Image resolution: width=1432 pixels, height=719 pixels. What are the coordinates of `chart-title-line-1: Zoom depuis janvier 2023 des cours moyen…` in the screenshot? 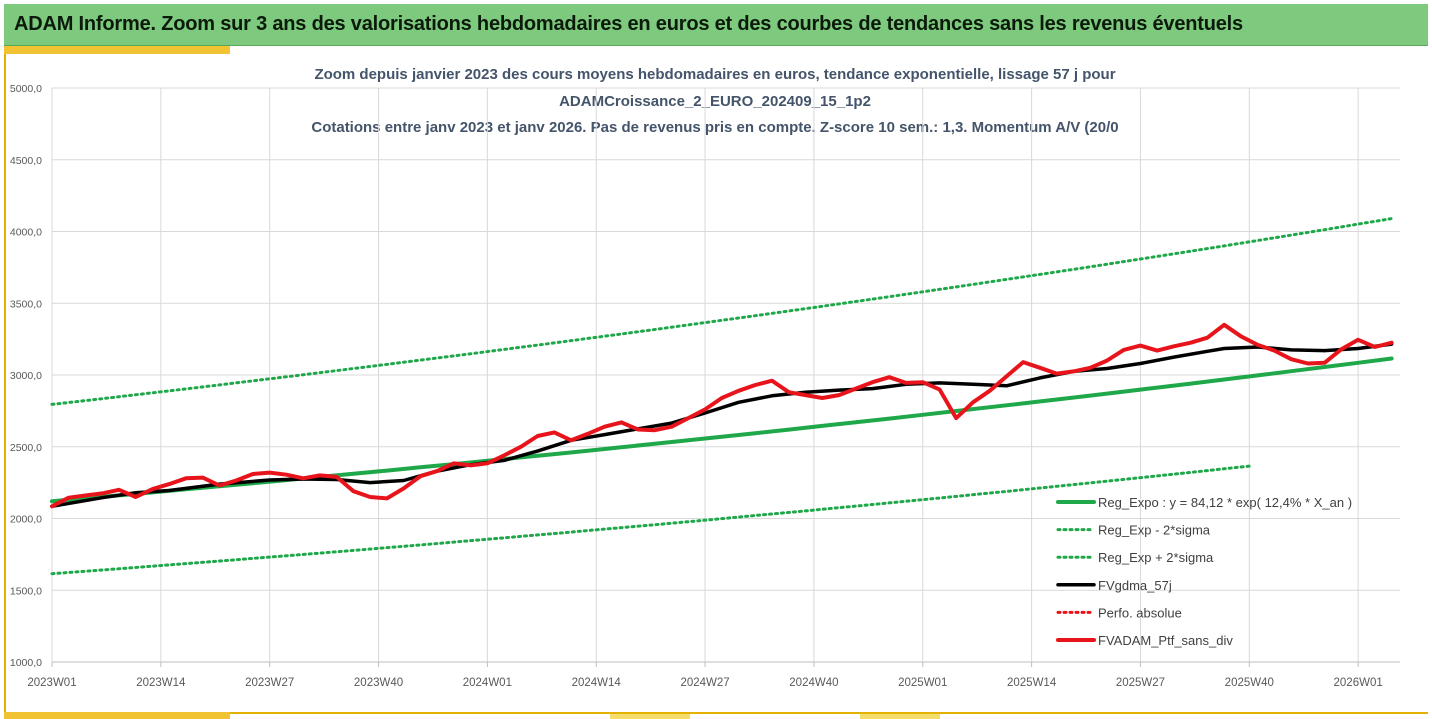 It's located at (715, 74).